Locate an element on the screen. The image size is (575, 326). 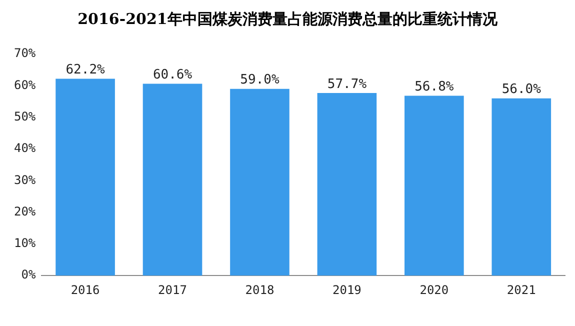
y-tick-label: 10% is located at coordinates (25, 243).